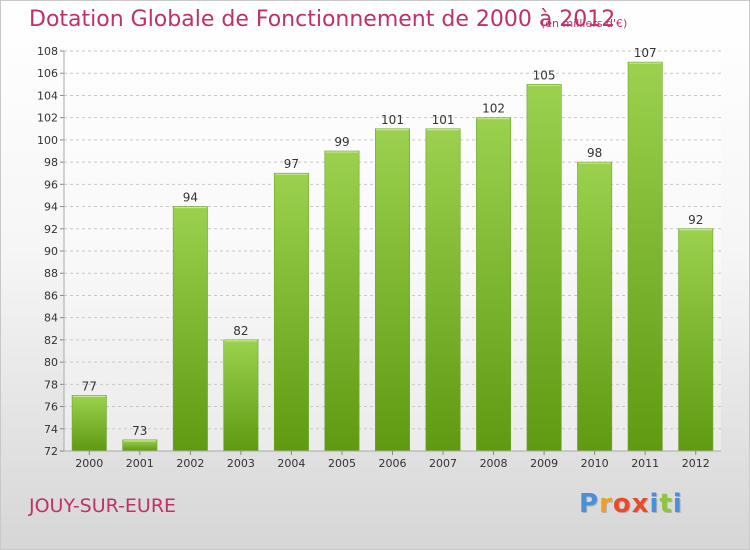  I want to click on x-tick-label: 2002, so click(190, 463).